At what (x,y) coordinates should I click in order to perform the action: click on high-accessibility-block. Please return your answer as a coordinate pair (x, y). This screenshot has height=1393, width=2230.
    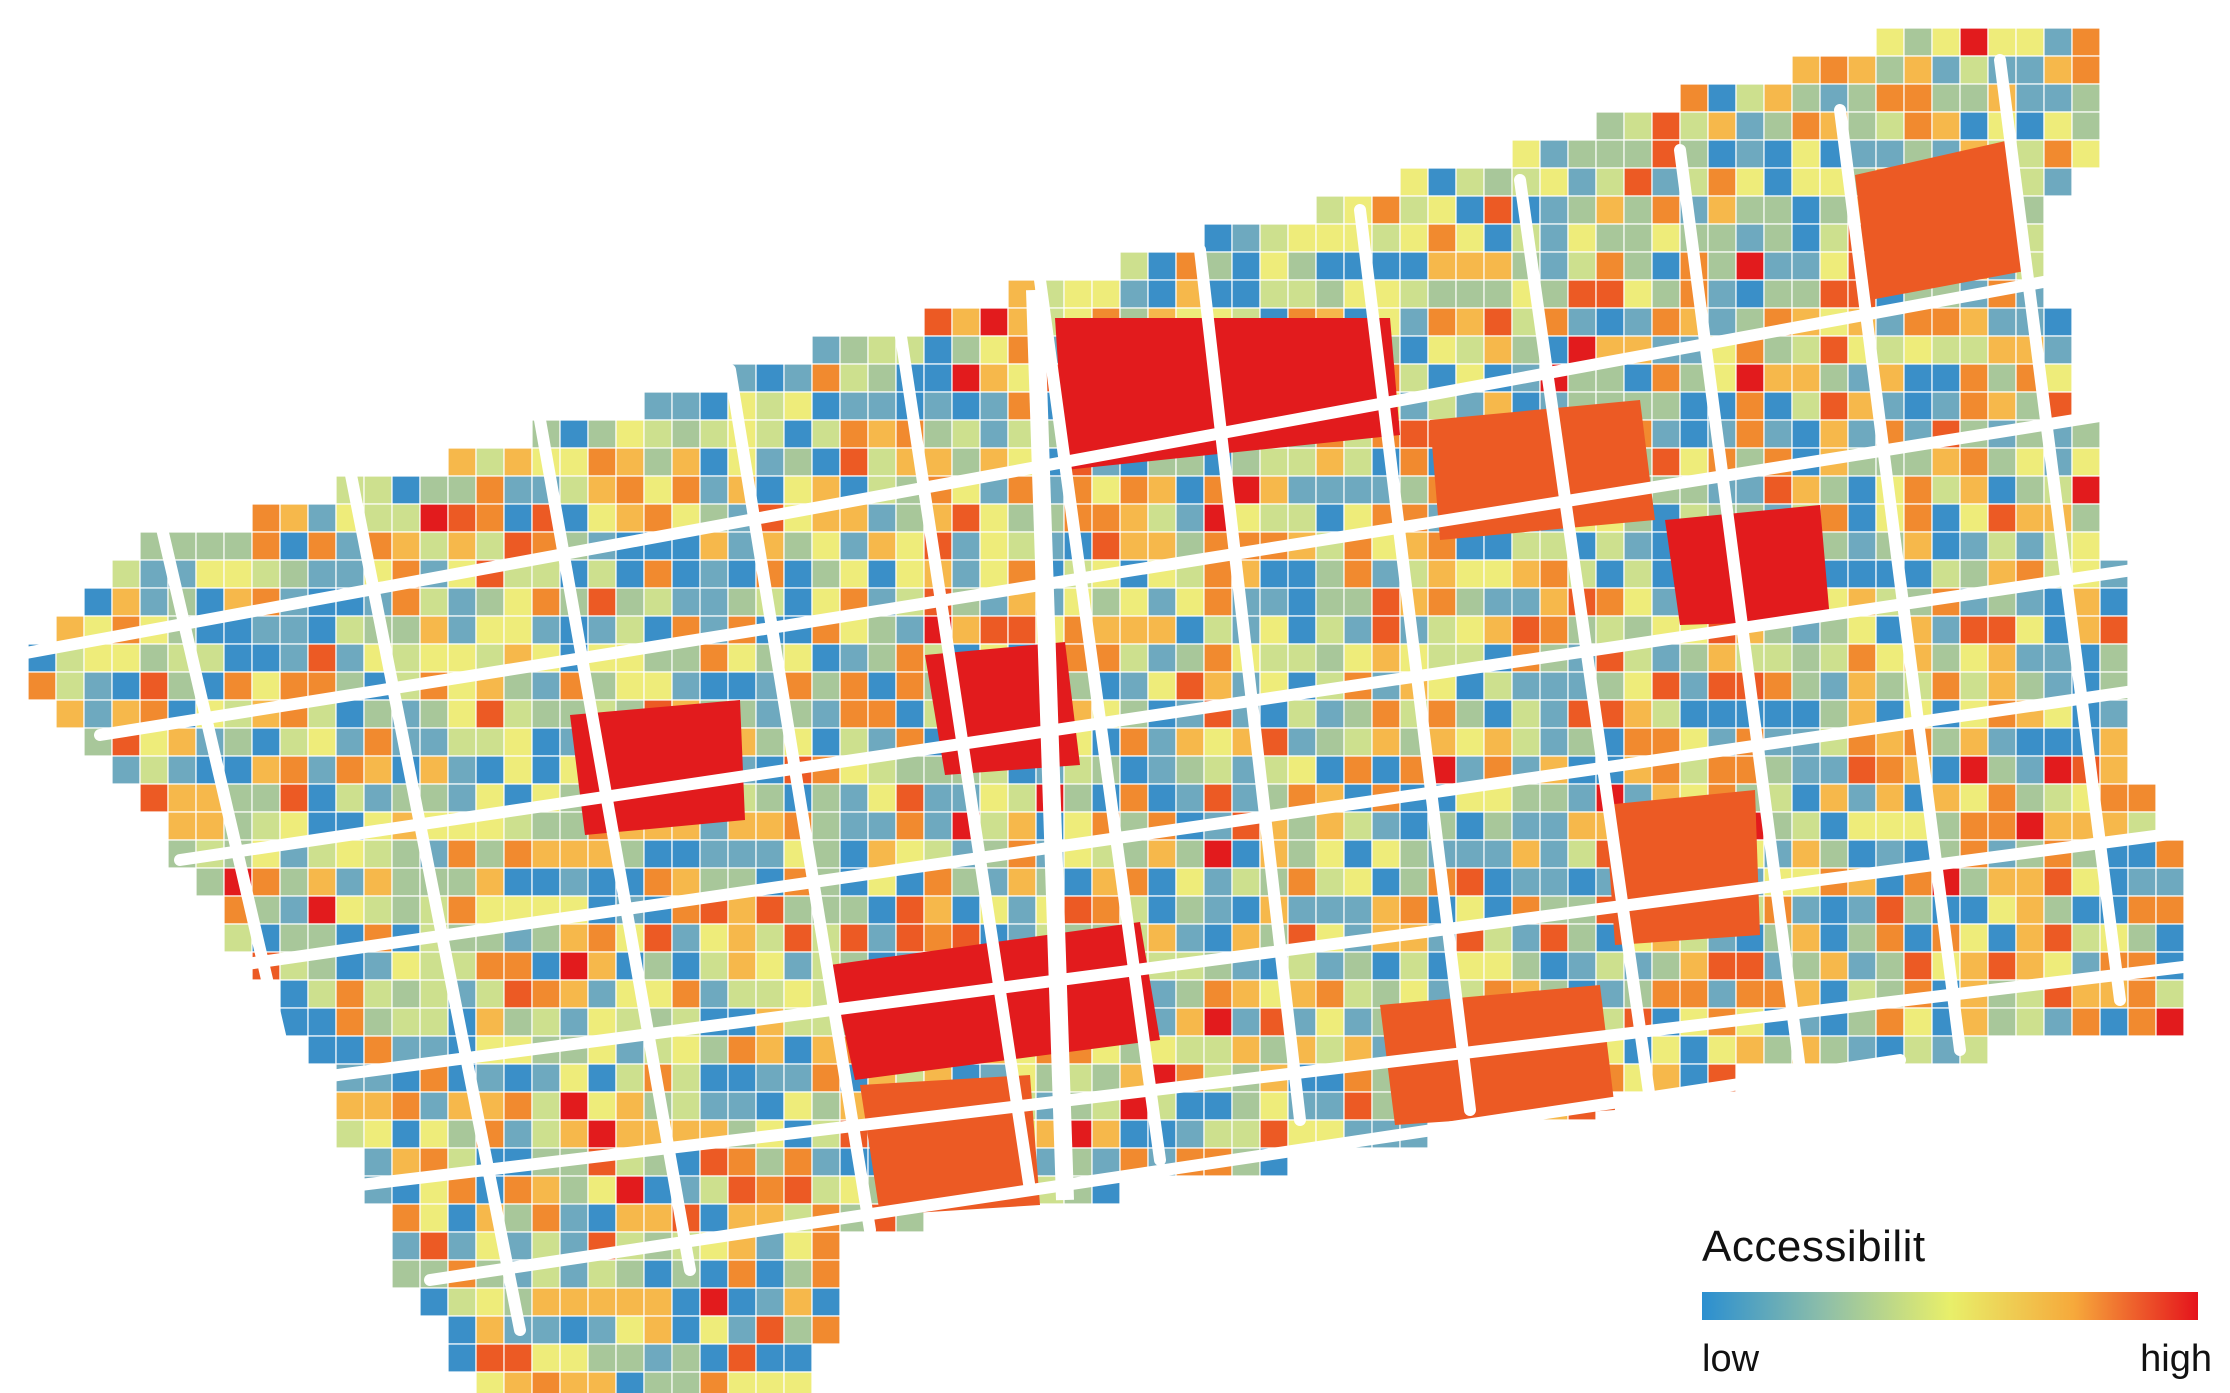
    Looking at the image, I should click on (1542, 470).